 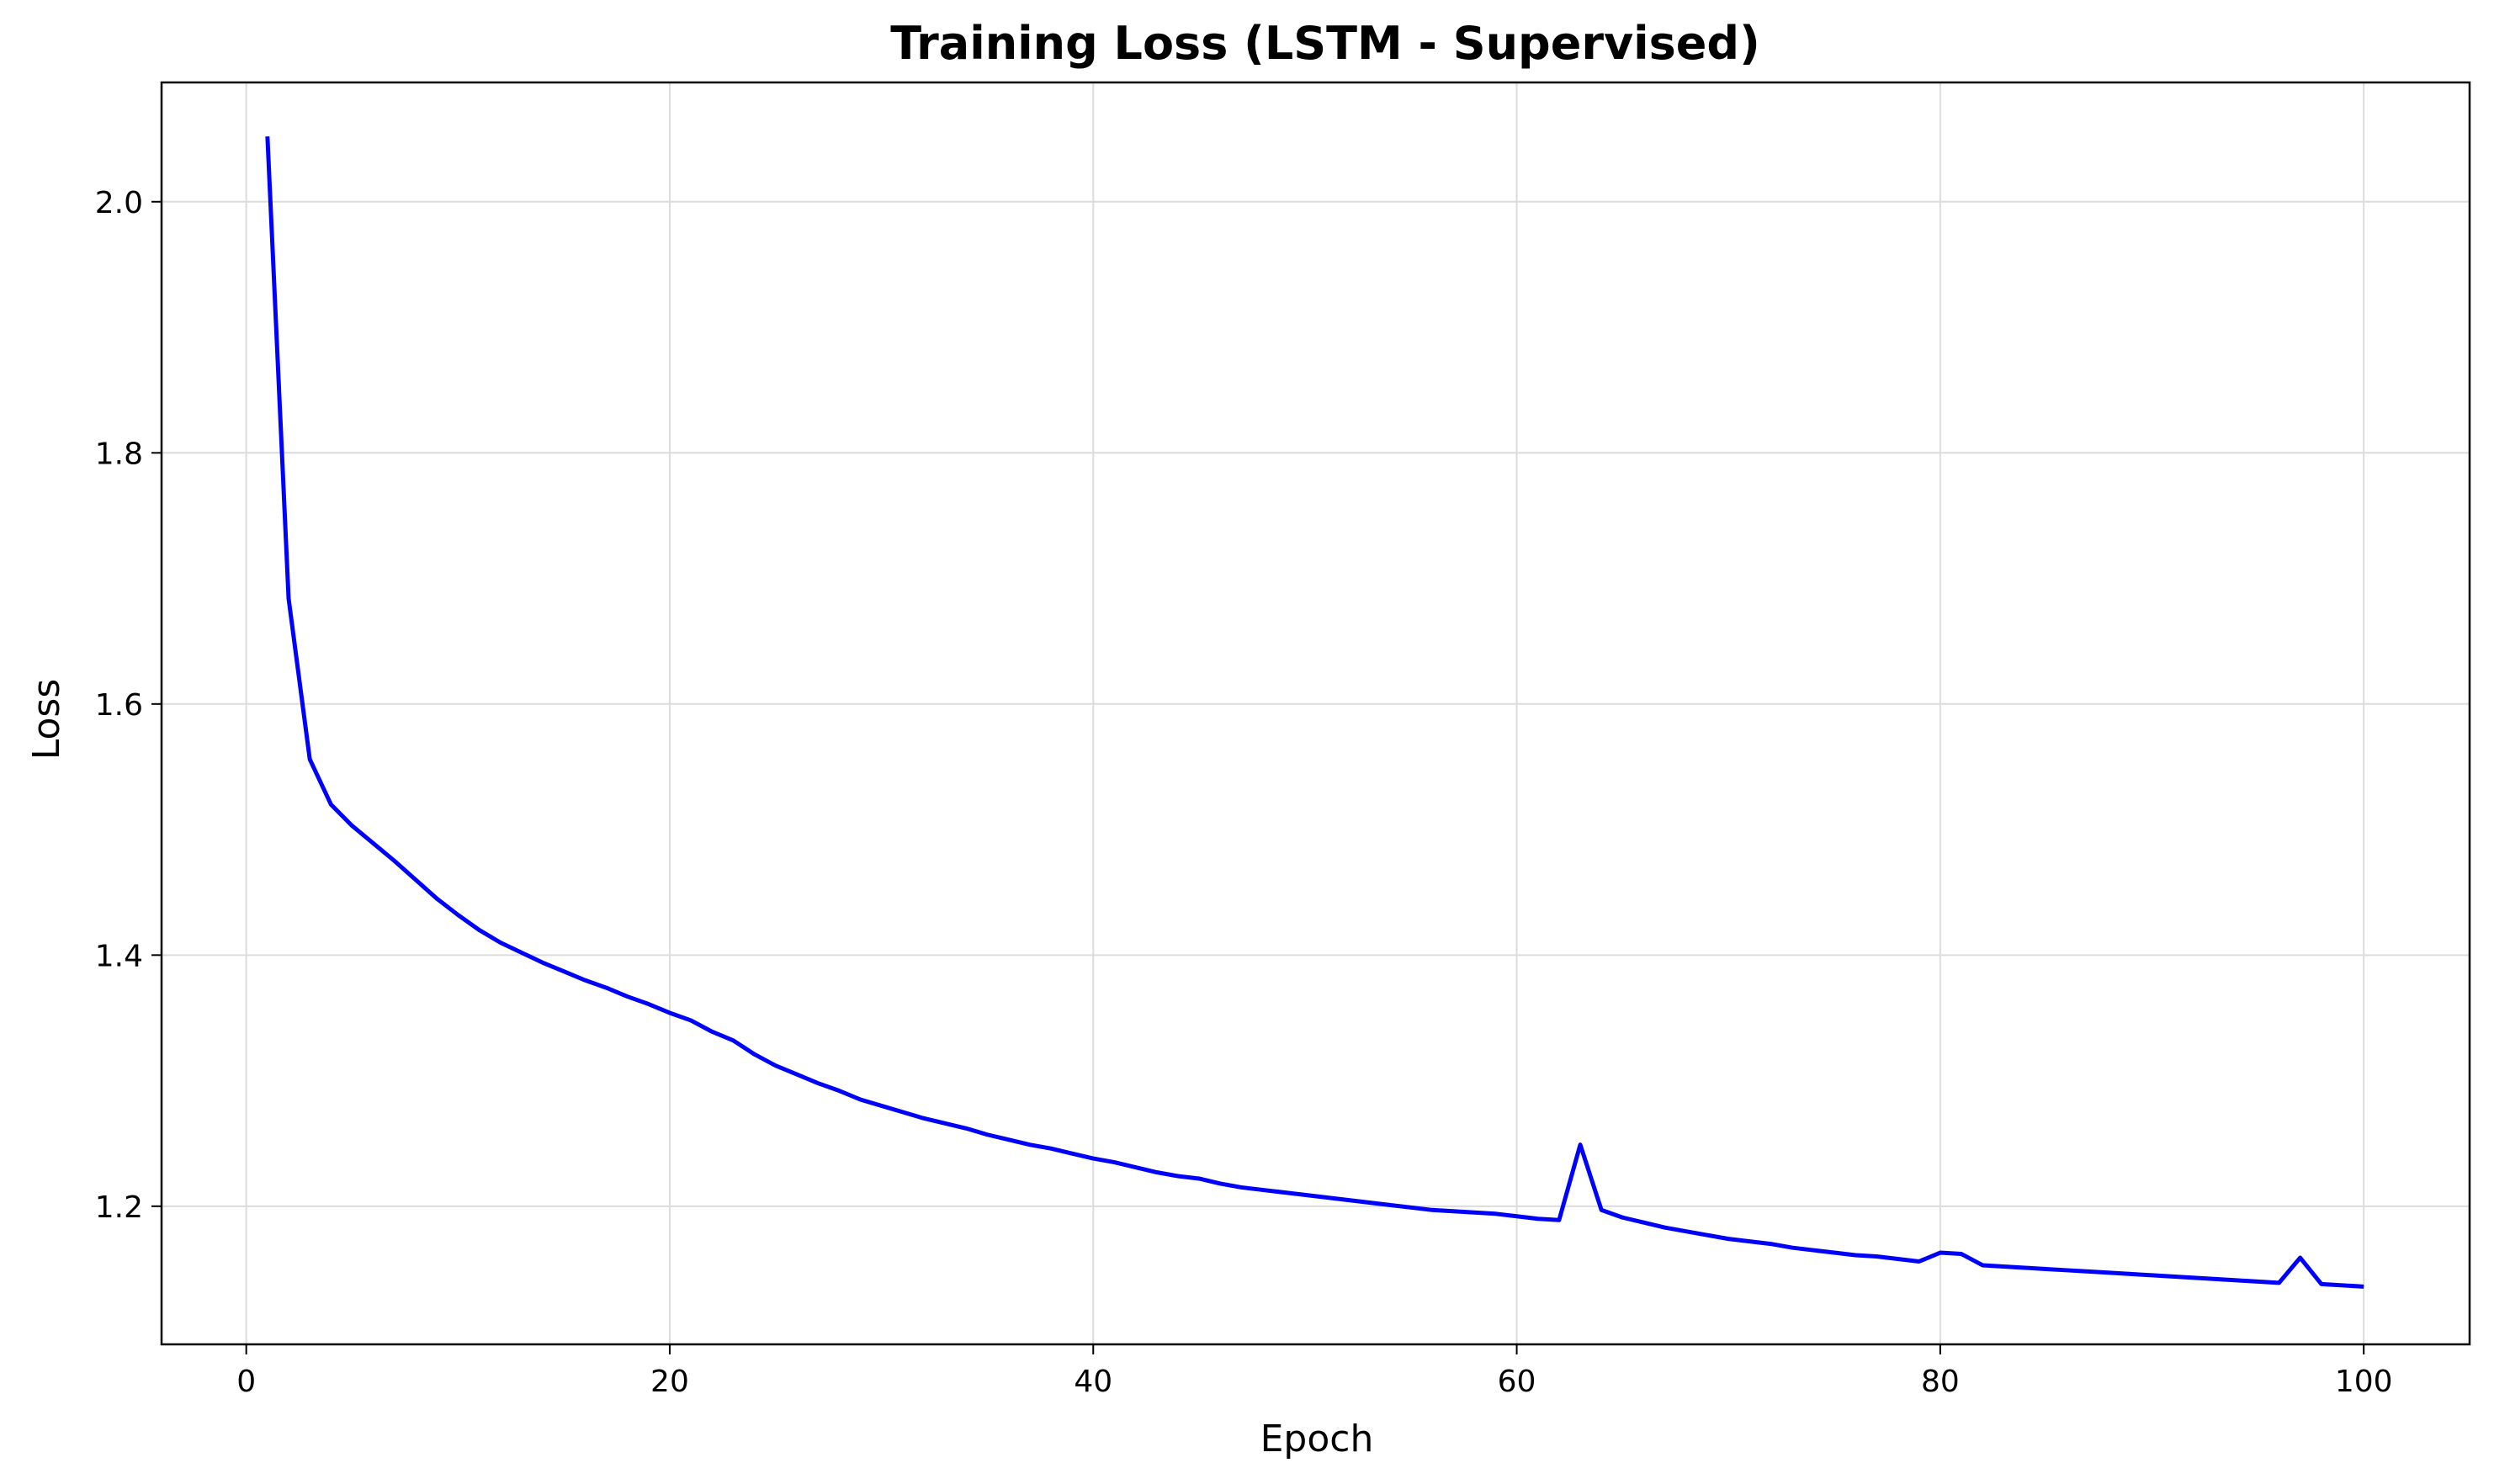 I want to click on x-tick-label: 60, so click(x=1517, y=1382).